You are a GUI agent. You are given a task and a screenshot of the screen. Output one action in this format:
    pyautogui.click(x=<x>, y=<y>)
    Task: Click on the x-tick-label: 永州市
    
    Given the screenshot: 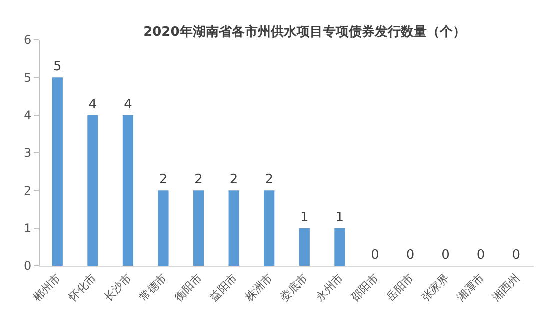 What is the action you would take?
    pyautogui.click(x=329, y=288)
    